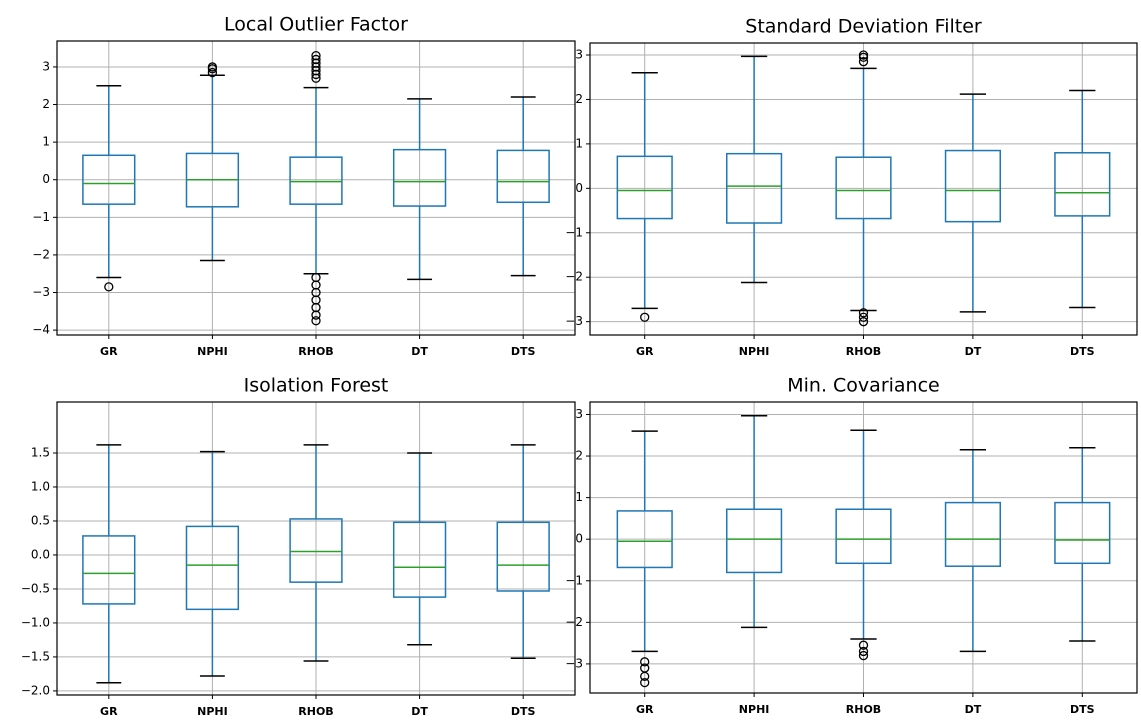 Image resolution: width=1141 pixels, height=720 pixels. What do you see at coordinates (40, 486) in the screenshot?
I see `y-tick-label: 1.0` at bounding box center [40, 486].